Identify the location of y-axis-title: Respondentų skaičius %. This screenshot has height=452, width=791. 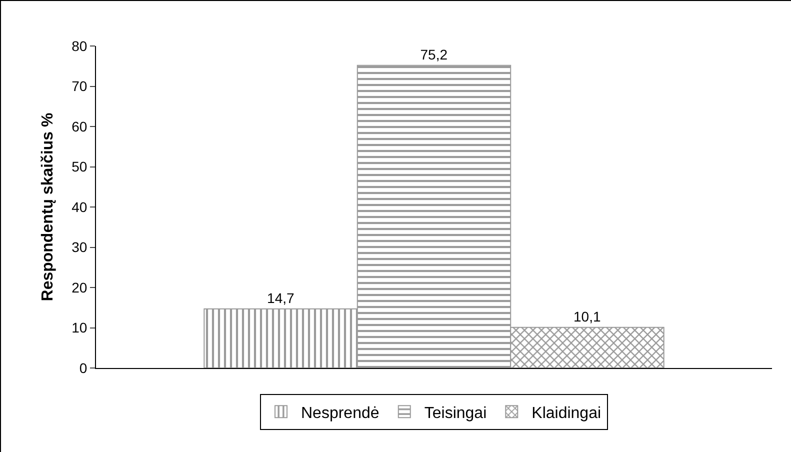
(48, 207).